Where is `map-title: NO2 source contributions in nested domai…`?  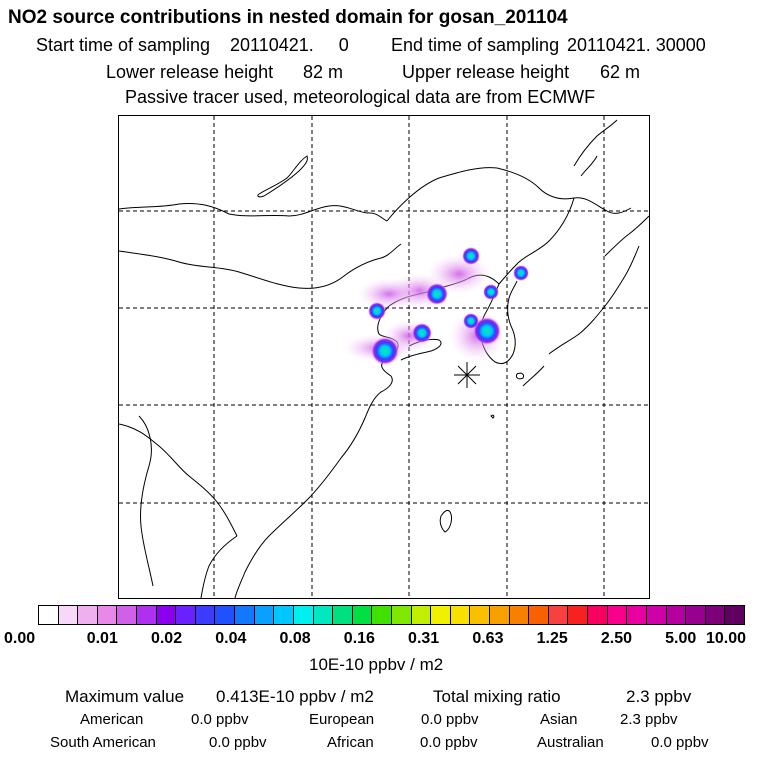
map-title: NO2 source contributions in nested domai… is located at coordinates (288, 17).